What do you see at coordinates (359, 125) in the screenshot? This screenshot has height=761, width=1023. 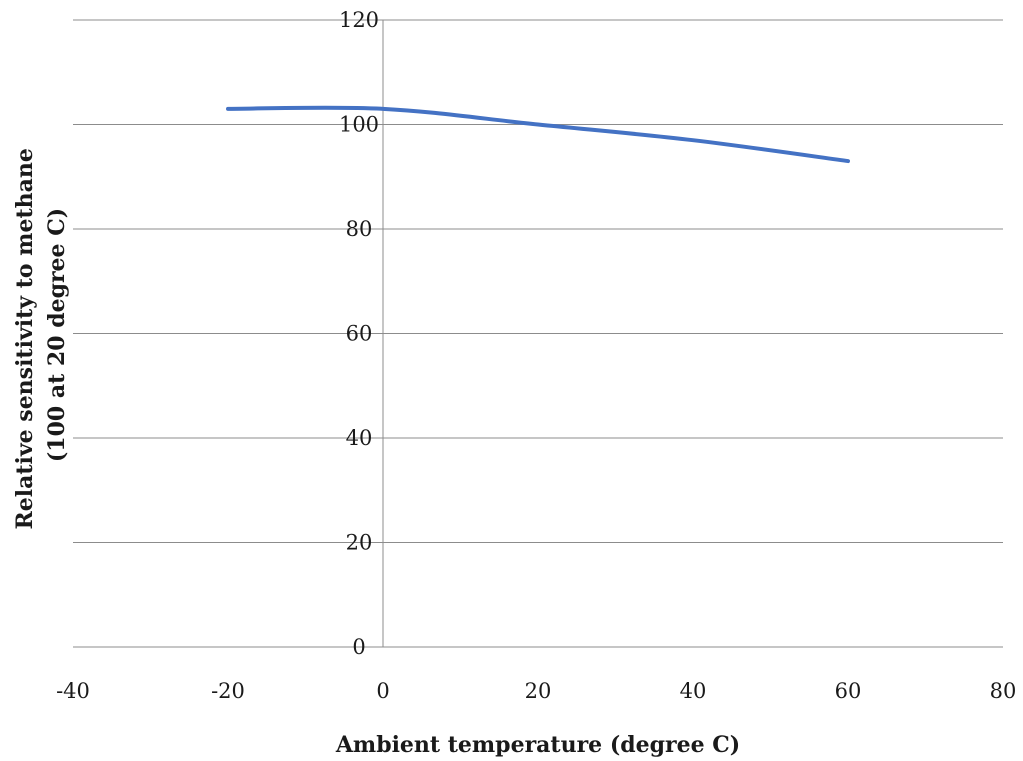 I see `y-tick-label: 100` at bounding box center [359, 125].